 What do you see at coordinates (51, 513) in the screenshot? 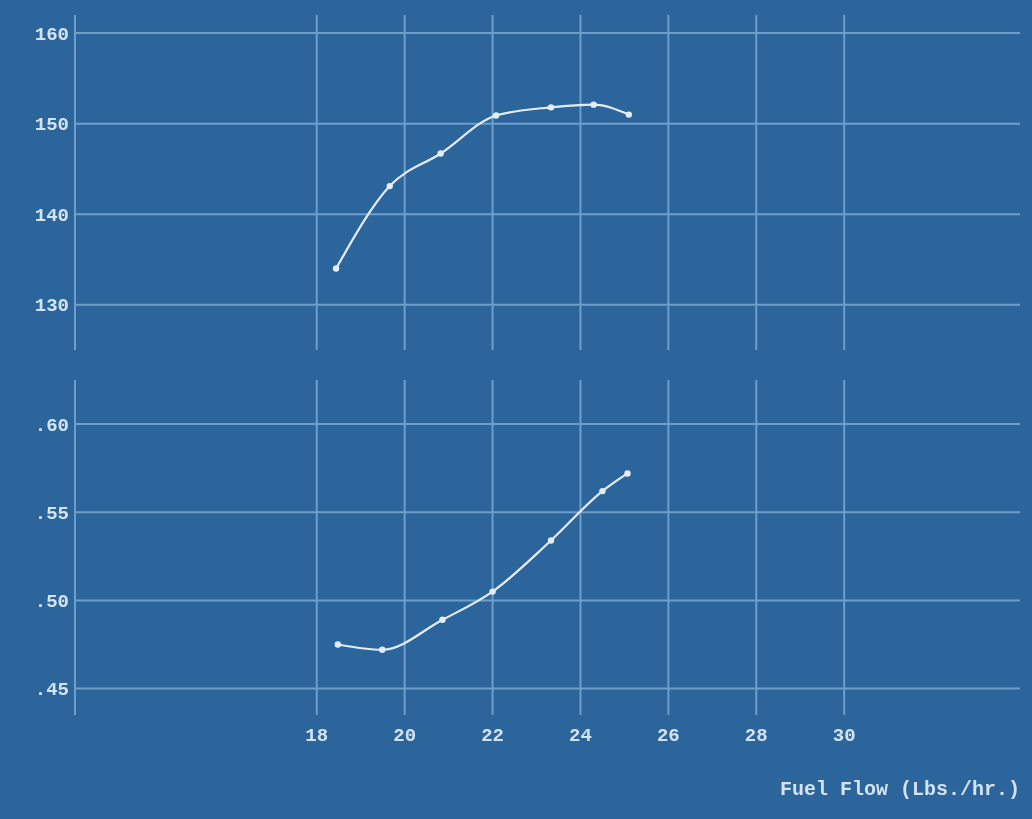
I see `y-tick-label: .55` at bounding box center [51, 513].